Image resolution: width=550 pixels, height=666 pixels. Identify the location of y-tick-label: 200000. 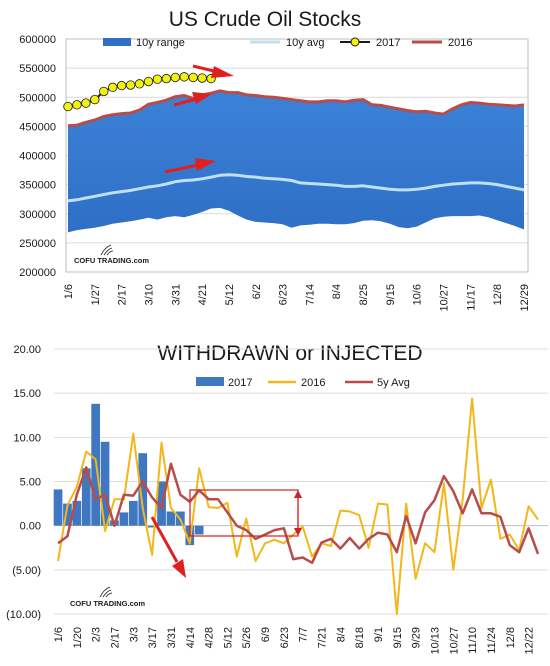
(37, 273).